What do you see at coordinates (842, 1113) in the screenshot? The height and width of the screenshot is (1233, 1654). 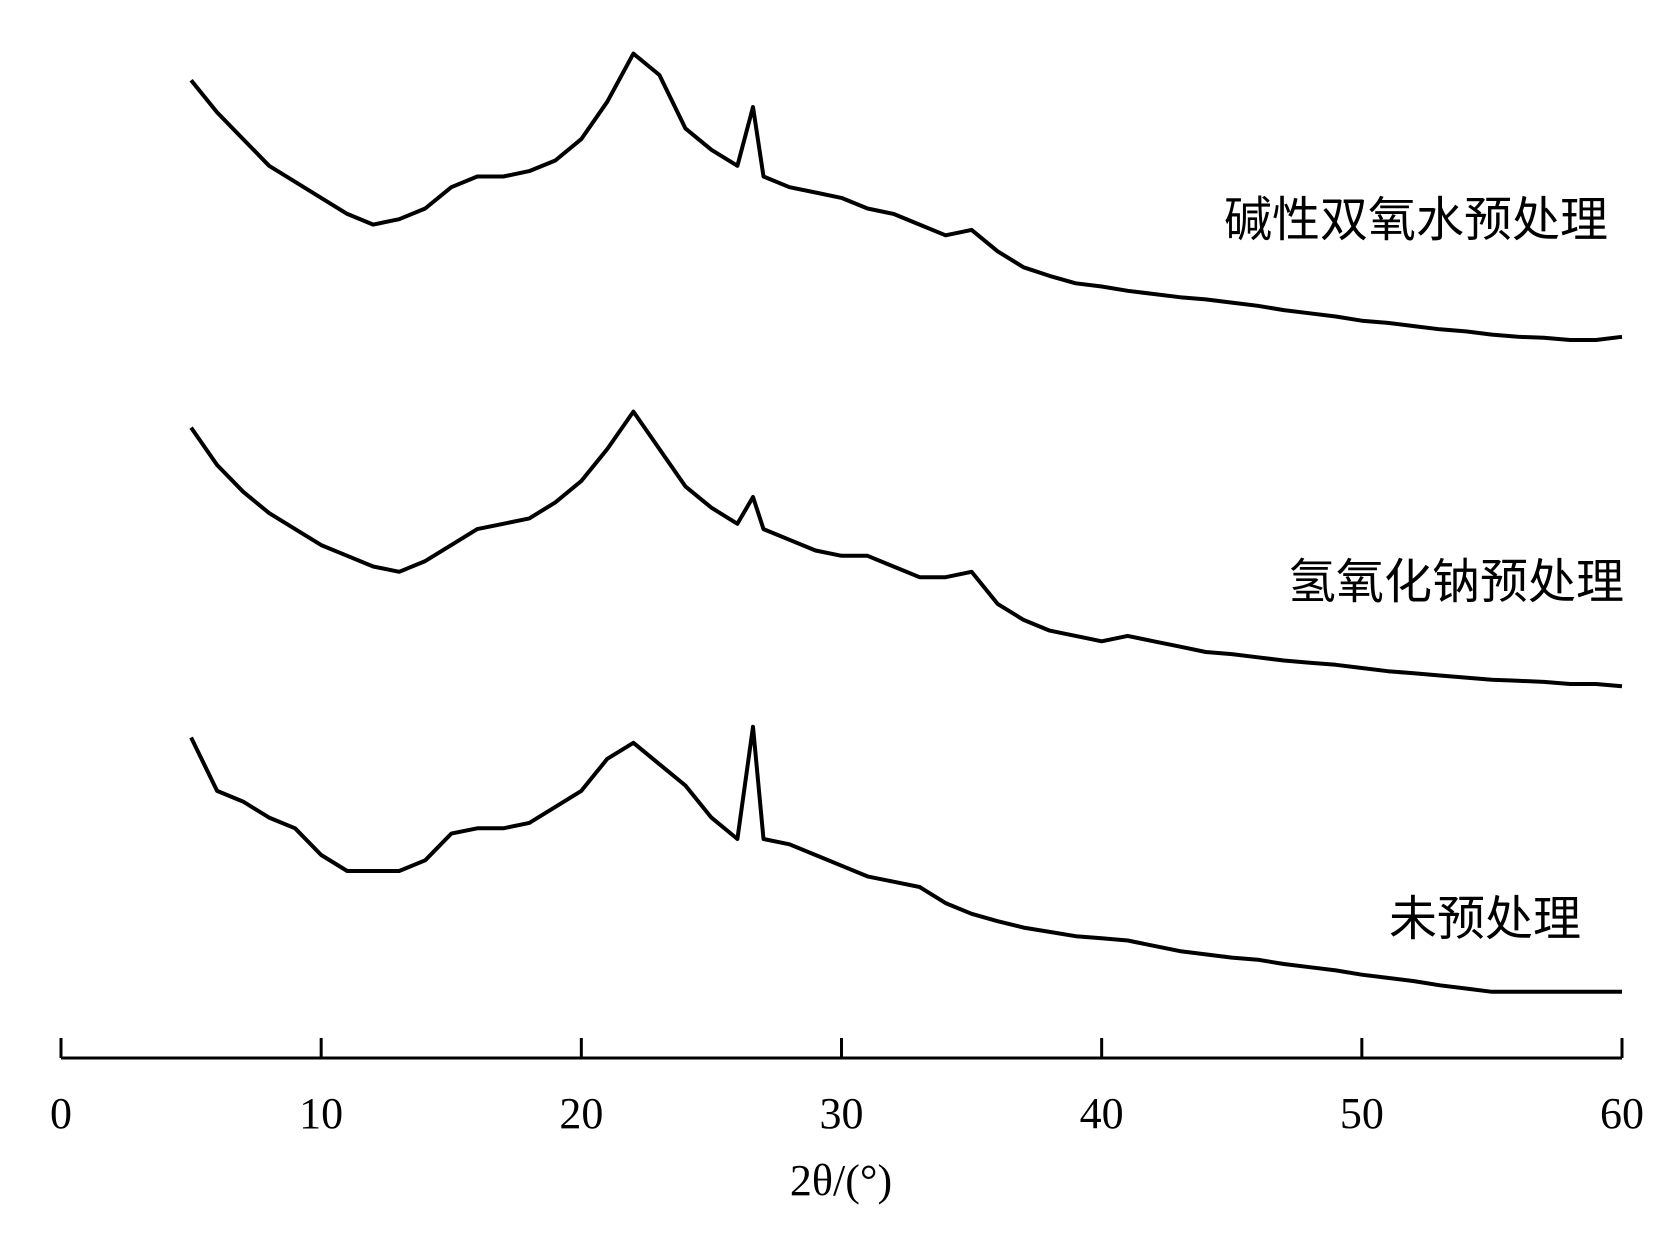 I see `x-tick-label: 30` at bounding box center [842, 1113].